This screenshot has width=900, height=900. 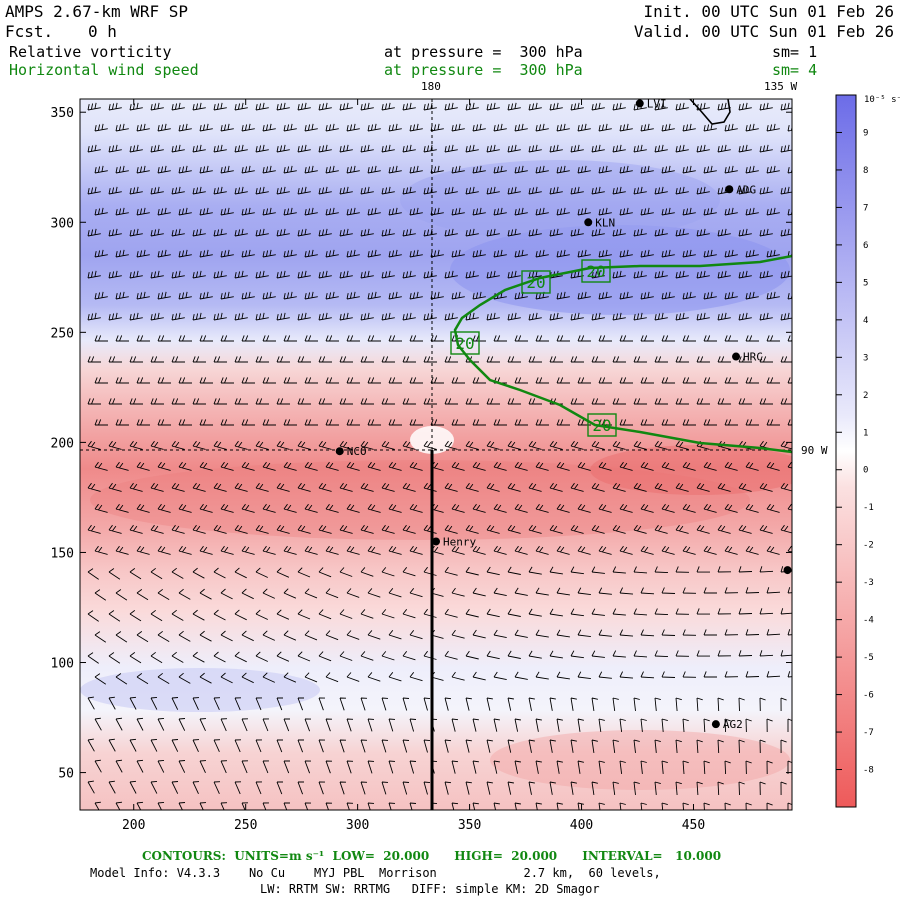 What do you see at coordinates (595, 271) in the screenshot?
I see `contour-label: 20` at bounding box center [595, 271].